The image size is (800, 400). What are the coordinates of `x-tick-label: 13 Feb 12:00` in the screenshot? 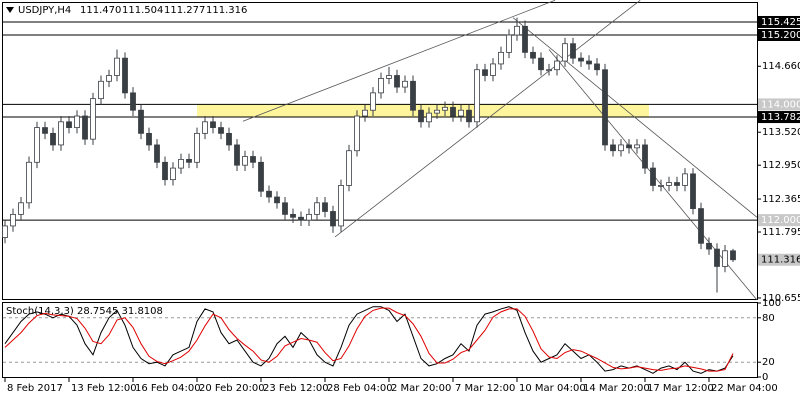 It's located at (104, 388).